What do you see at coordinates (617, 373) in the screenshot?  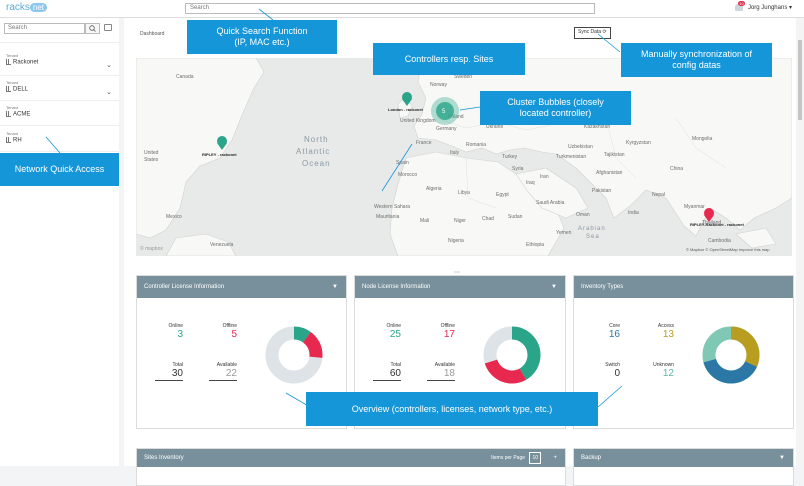 I see `switch-value: 0` at bounding box center [617, 373].